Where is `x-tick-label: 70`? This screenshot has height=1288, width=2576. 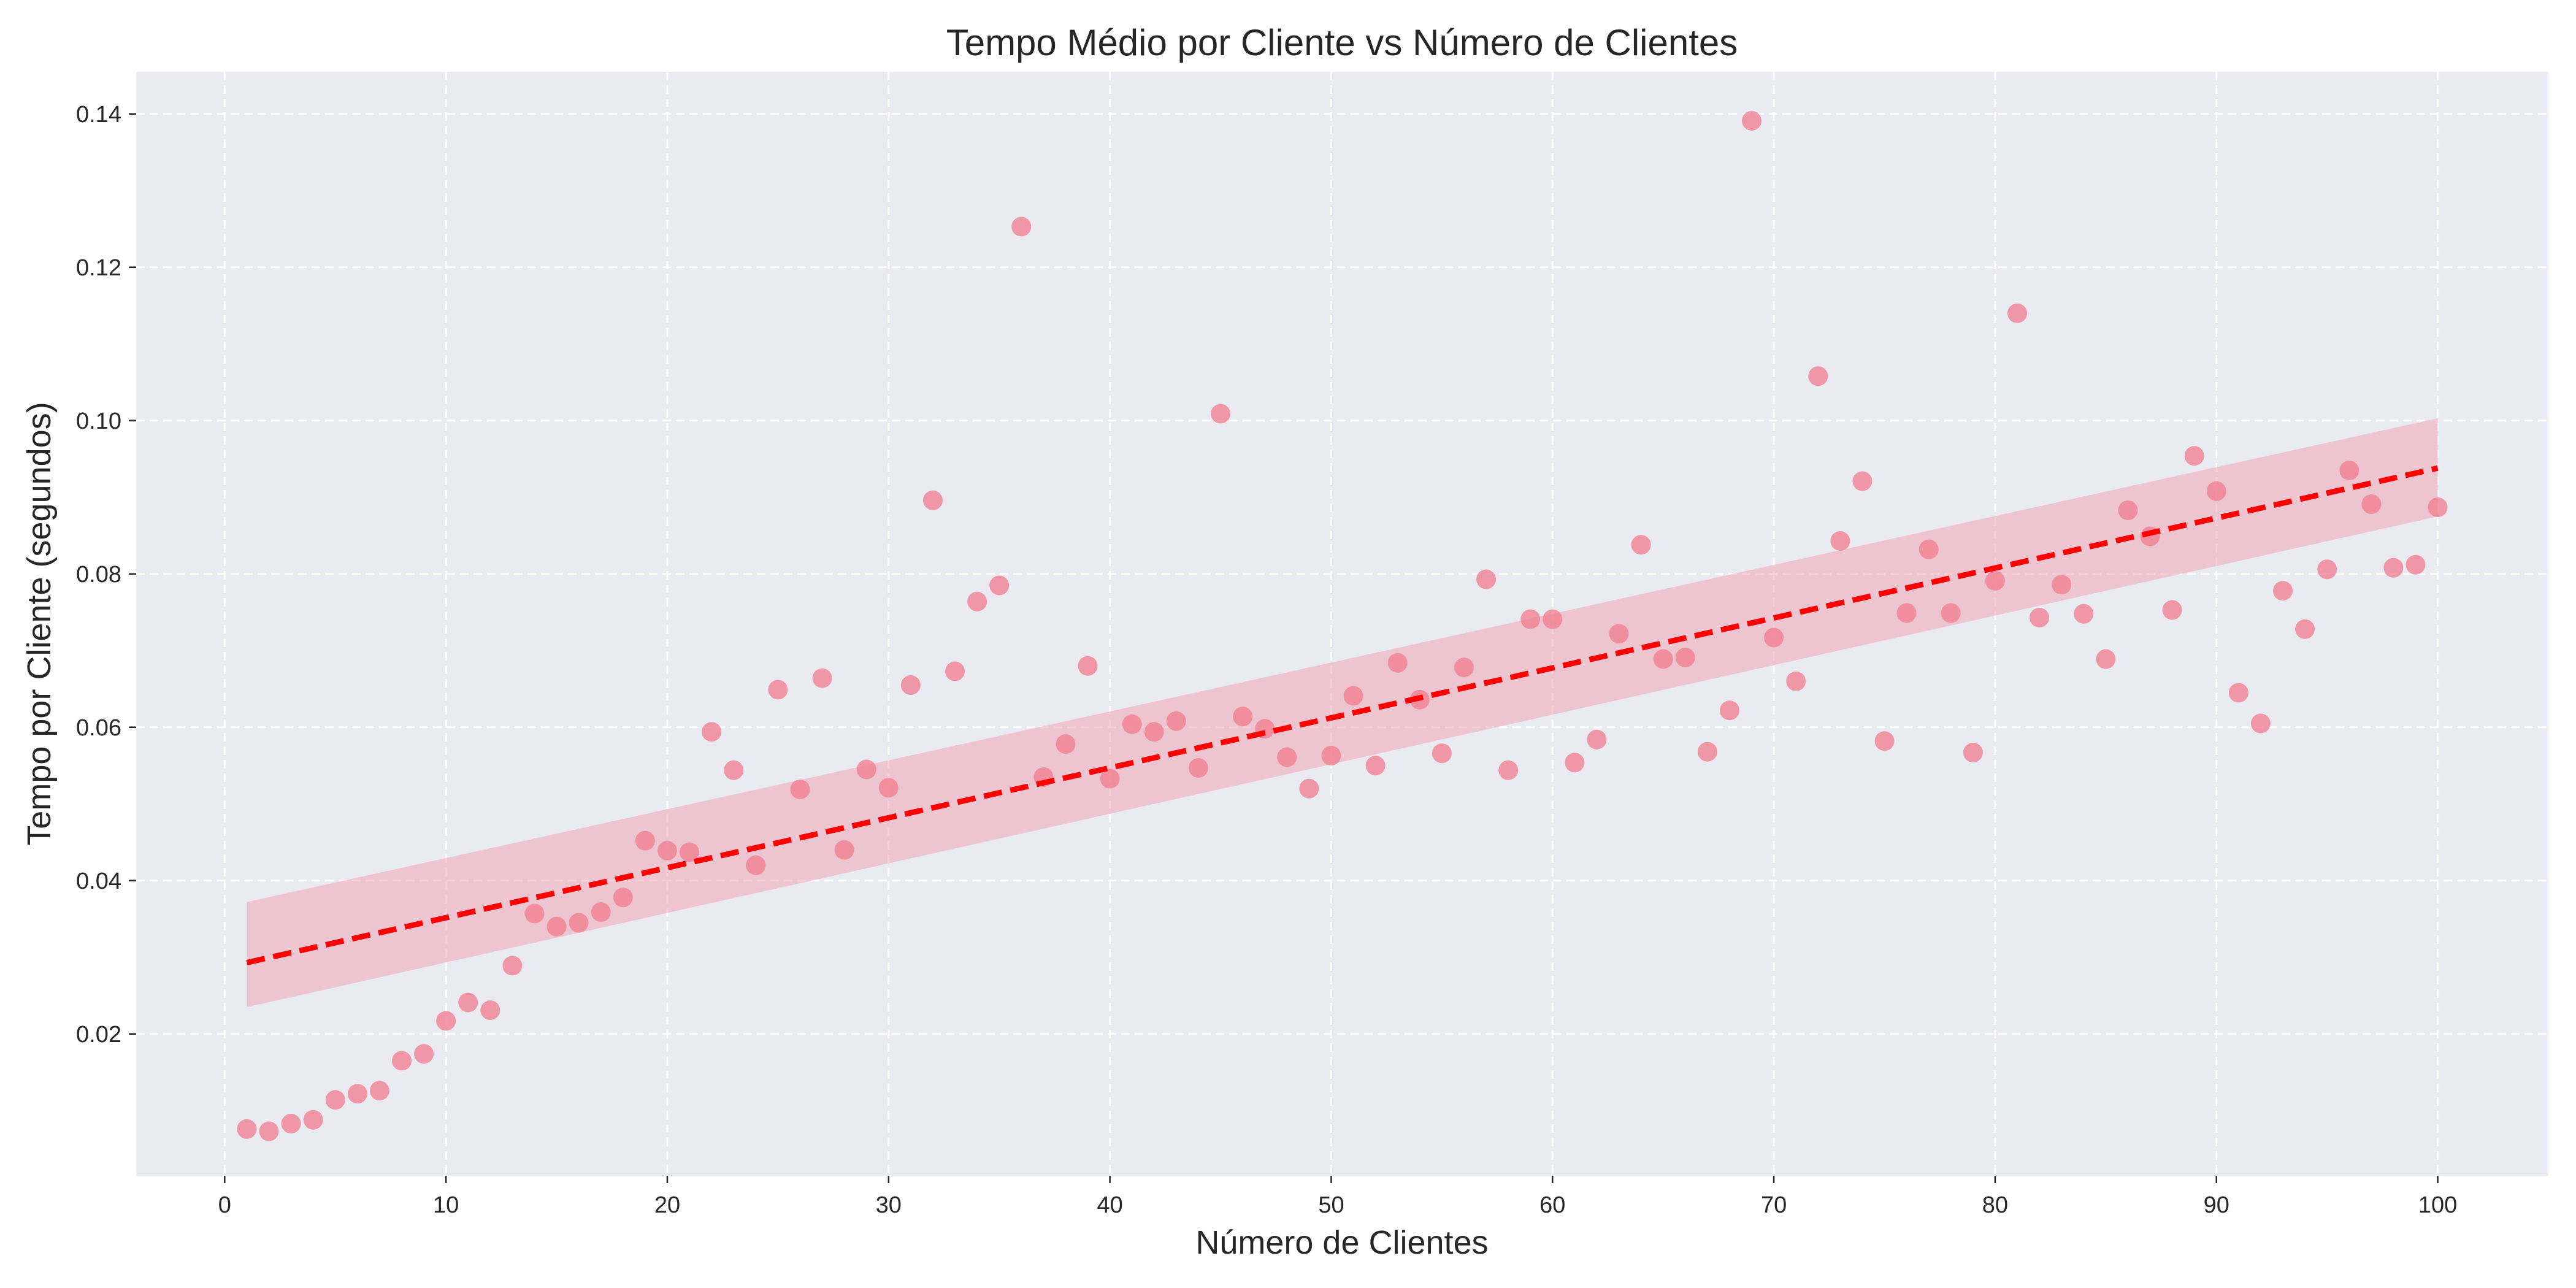 x-tick-label: 70 is located at coordinates (1774, 1205).